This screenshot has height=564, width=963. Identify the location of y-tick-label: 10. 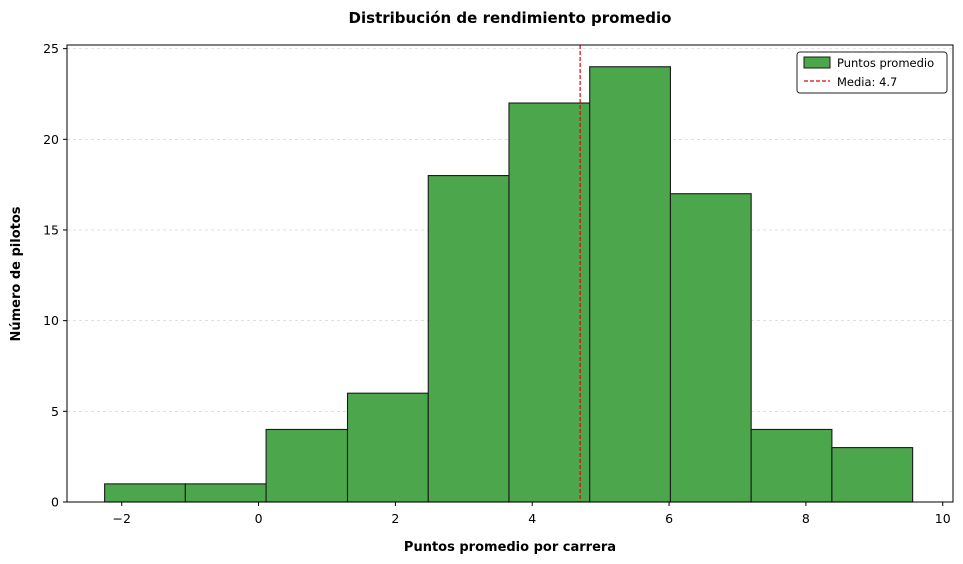
(51, 320).